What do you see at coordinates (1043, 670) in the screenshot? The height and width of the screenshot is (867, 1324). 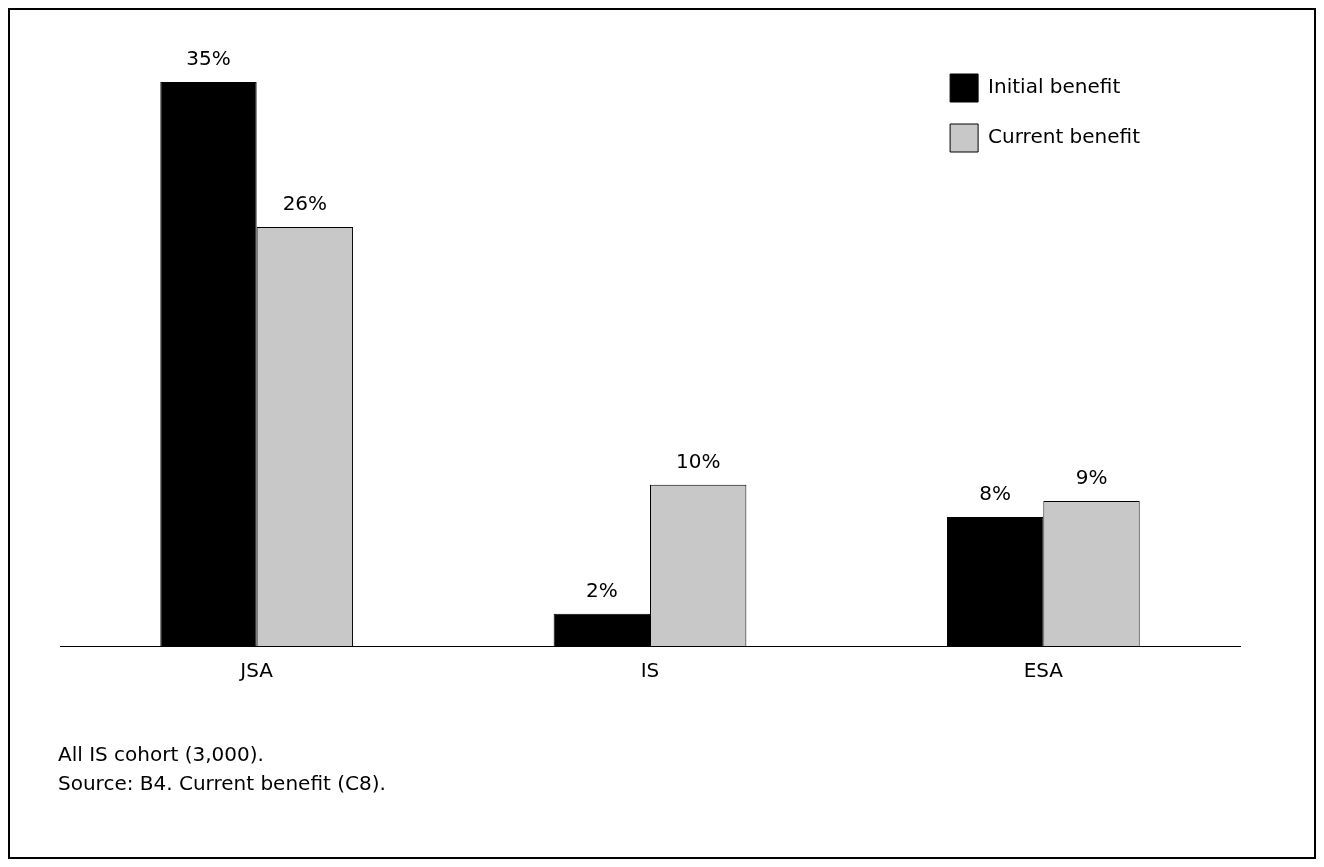 I see `x-tick-label: ESA` at bounding box center [1043, 670].